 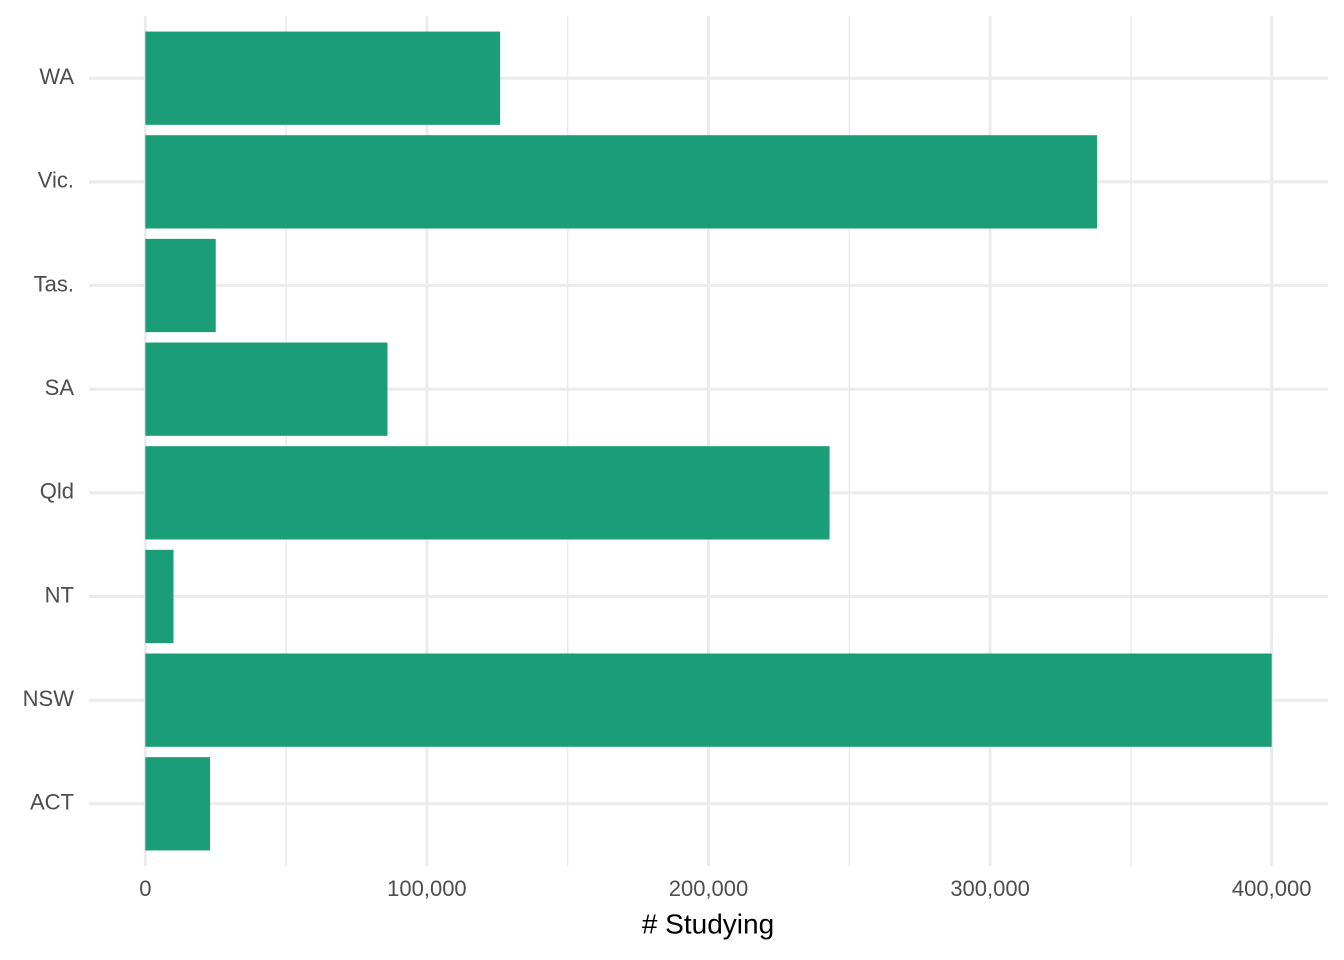 I want to click on x-tick-label: 100,000, so click(x=427, y=888).